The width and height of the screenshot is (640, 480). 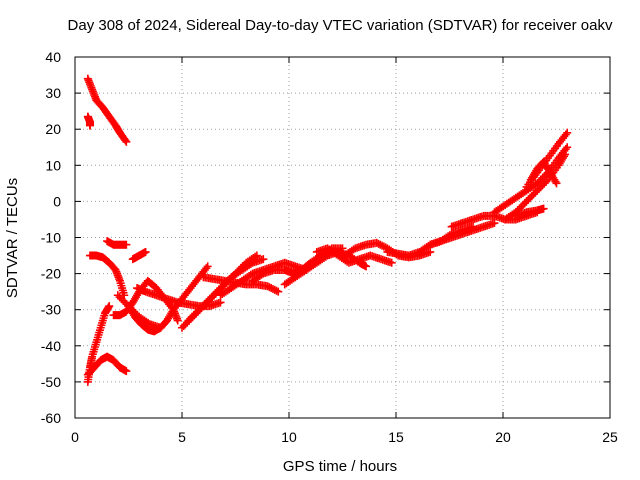 What do you see at coordinates (51, 382) in the screenshot?
I see `y-tick-label: -50` at bounding box center [51, 382].